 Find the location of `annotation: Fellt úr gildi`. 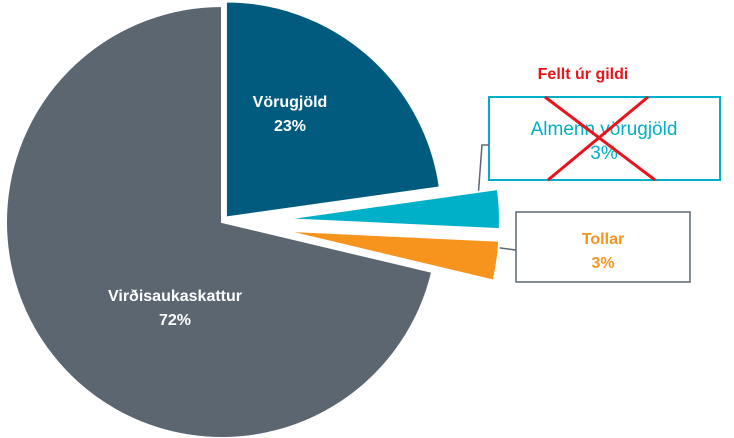

annotation: Fellt úr gildi is located at coordinates (583, 74).